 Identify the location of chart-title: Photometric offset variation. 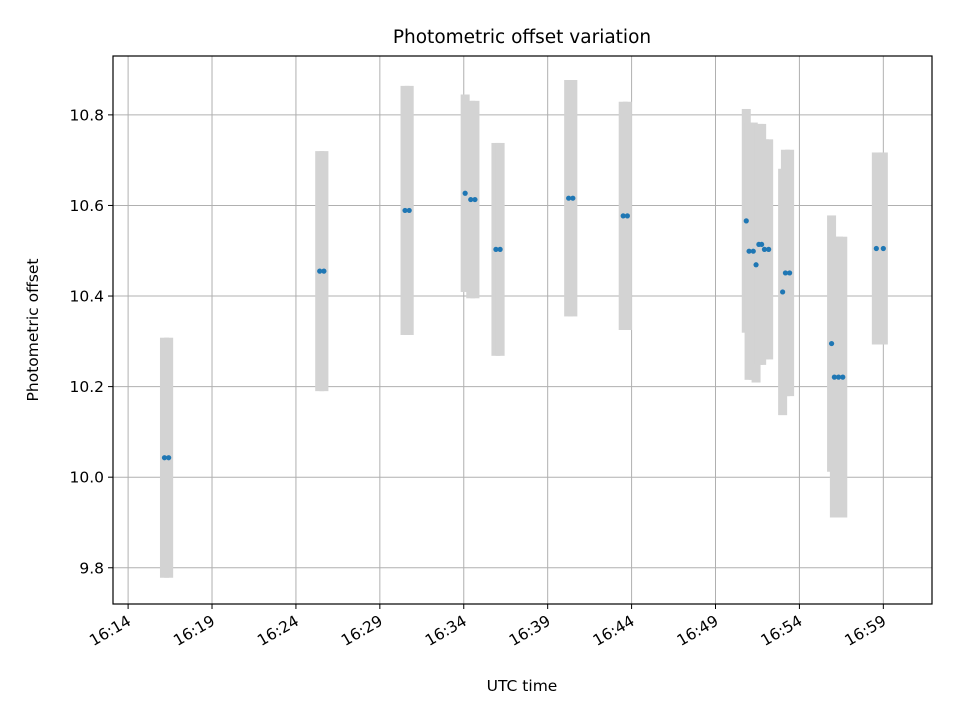
(522, 37).